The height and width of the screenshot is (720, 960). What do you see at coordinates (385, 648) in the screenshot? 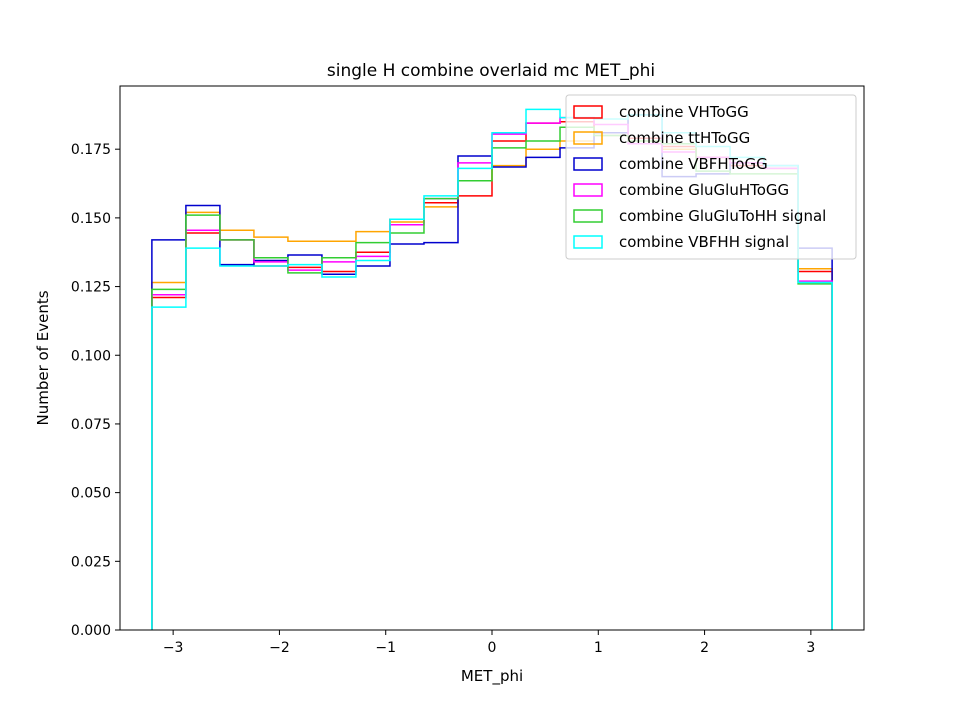
I see `x-tick-label: −1` at bounding box center [385, 648].